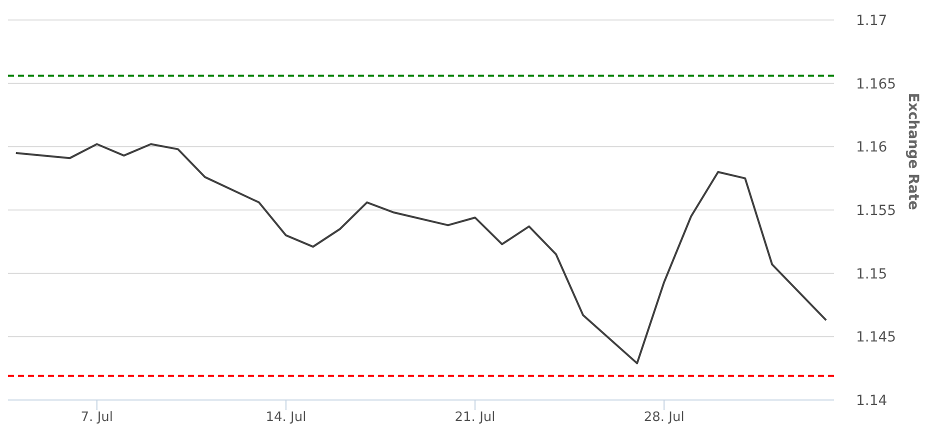 The height and width of the screenshot is (437, 935). I want to click on y-axis-title: Exchange Rate, so click(913, 151).